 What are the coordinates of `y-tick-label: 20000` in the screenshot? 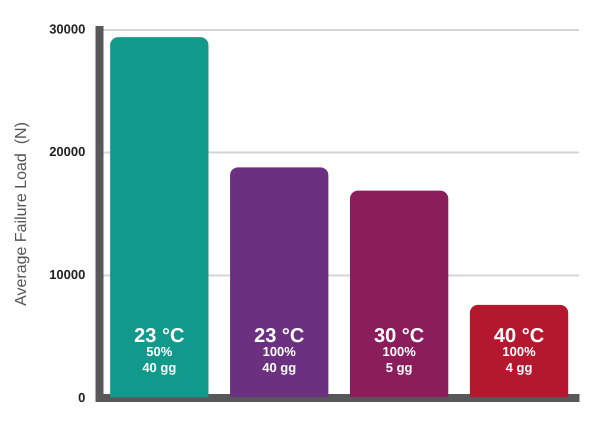 It's located at (67, 152).